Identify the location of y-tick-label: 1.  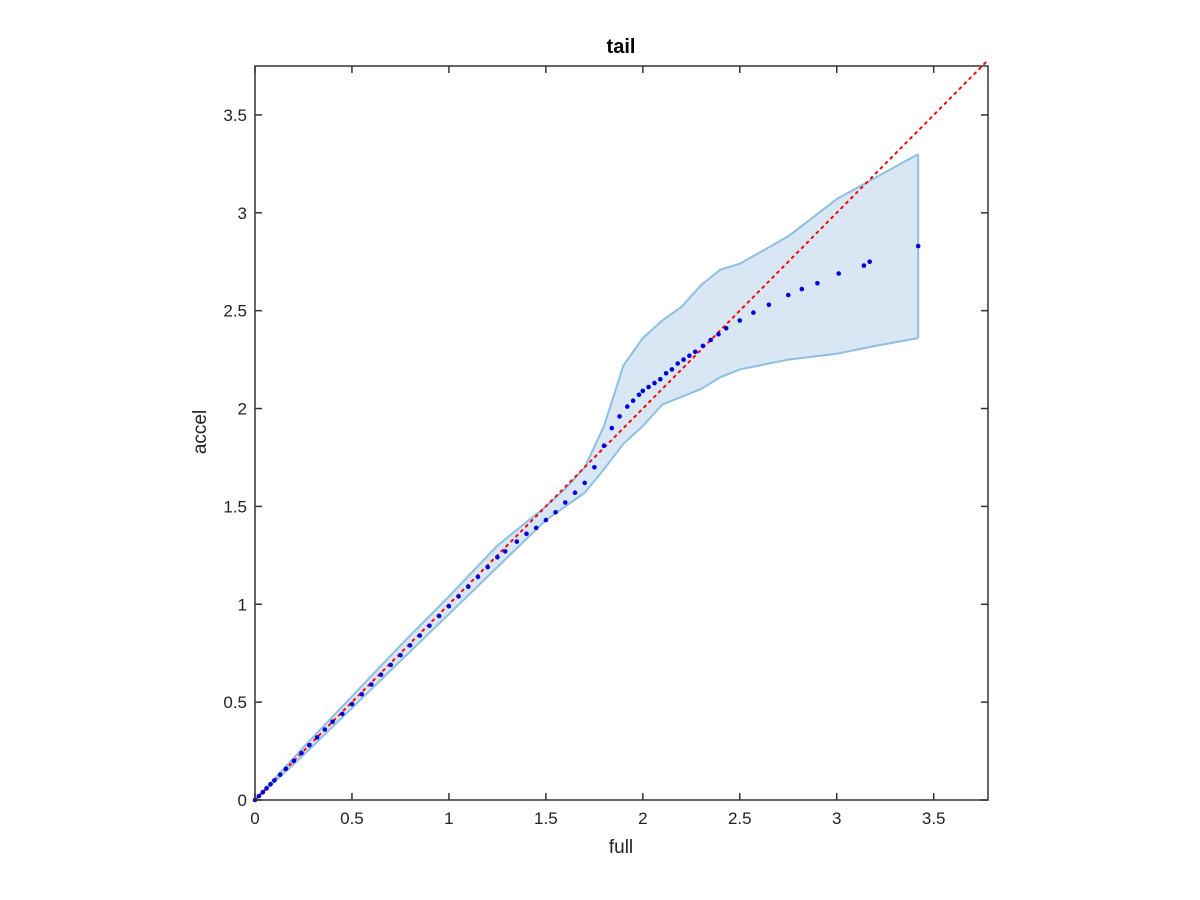
(242, 604).